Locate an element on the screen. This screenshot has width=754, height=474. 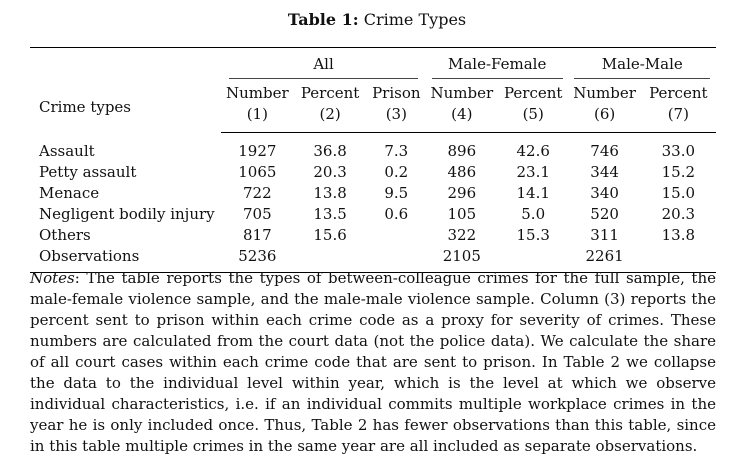
column-index: (3) is located at coordinates (396, 118).